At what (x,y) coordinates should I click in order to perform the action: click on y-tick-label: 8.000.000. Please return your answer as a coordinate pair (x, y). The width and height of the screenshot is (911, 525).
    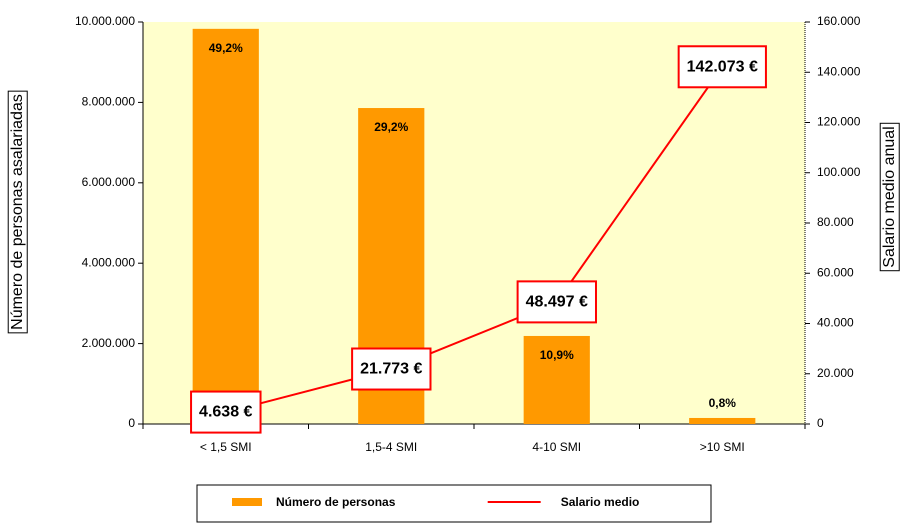
    Looking at the image, I should click on (109, 102).